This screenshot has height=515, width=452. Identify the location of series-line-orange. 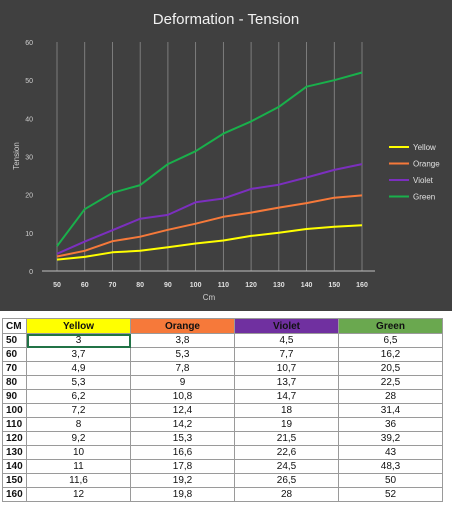
(209, 226).